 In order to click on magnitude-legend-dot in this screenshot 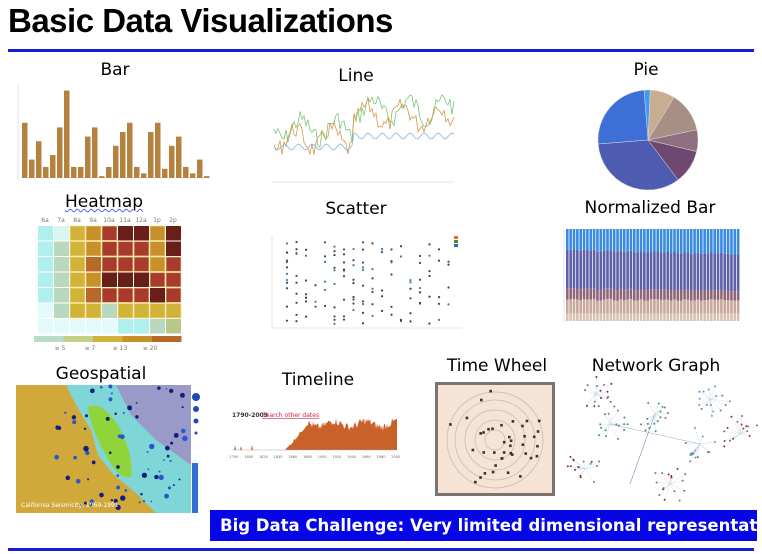, I will do `click(196, 421)`.